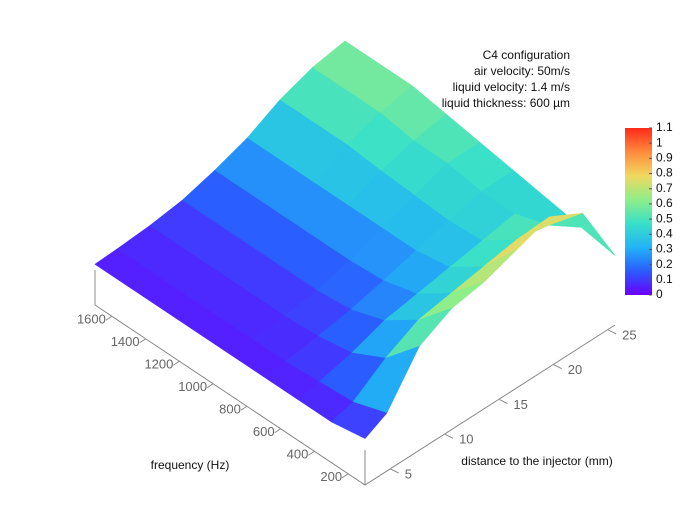  What do you see at coordinates (506, 103) in the screenshot?
I see `annotation: liquid thickness: 600 µm` at bounding box center [506, 103].